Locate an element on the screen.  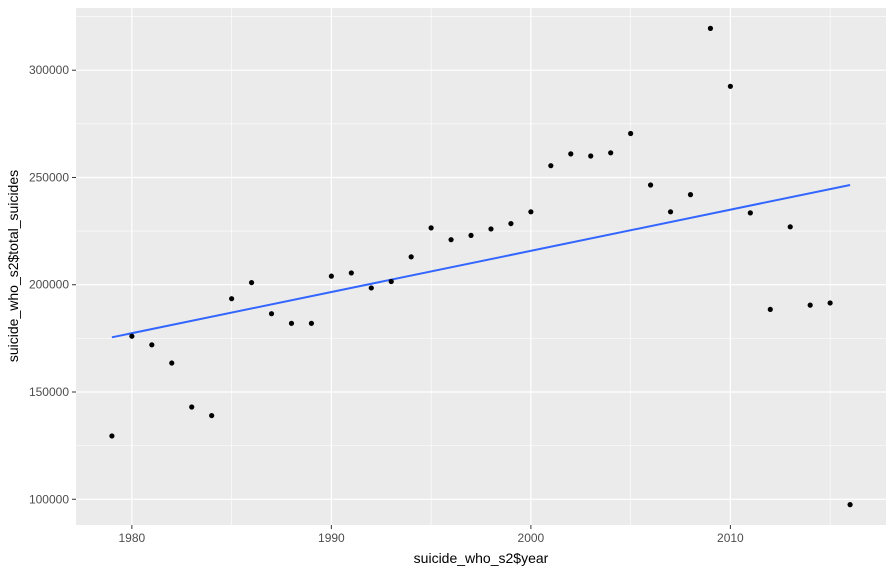
y-axis-title: suicide_who_s2$total_suicides is located at coordinates (13, 266).